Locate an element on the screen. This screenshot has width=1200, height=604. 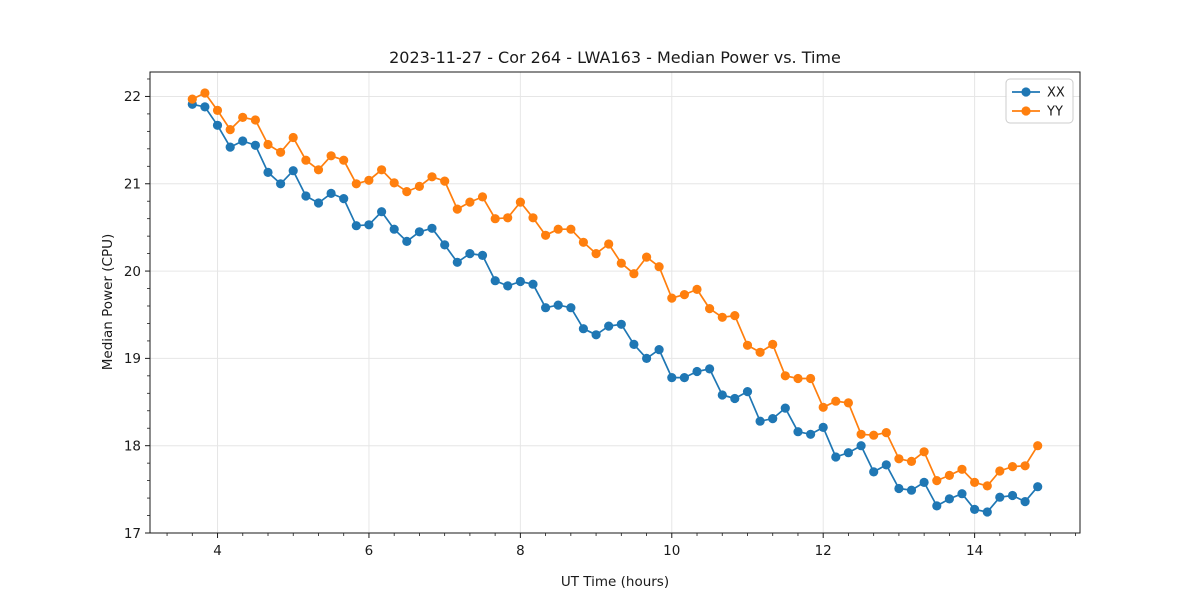
x-tick-label: 12 is located at coordinates (823, 551).